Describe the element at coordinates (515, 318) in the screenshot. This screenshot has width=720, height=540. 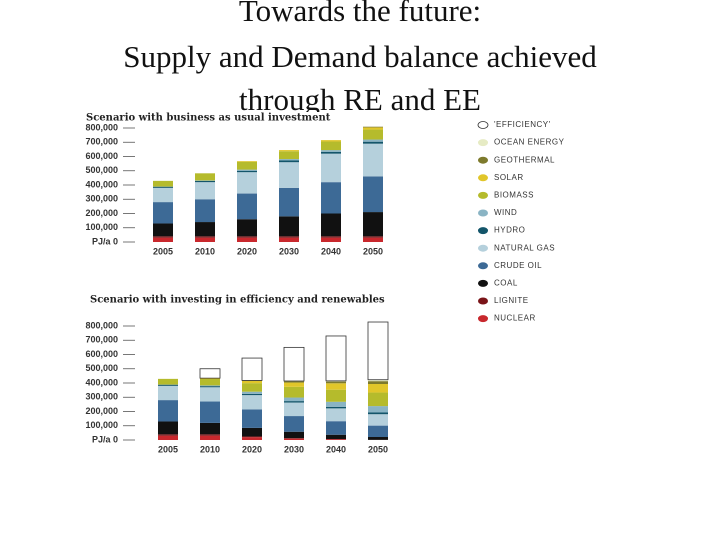
I see `legend-label: NUCLEAR` at that location.